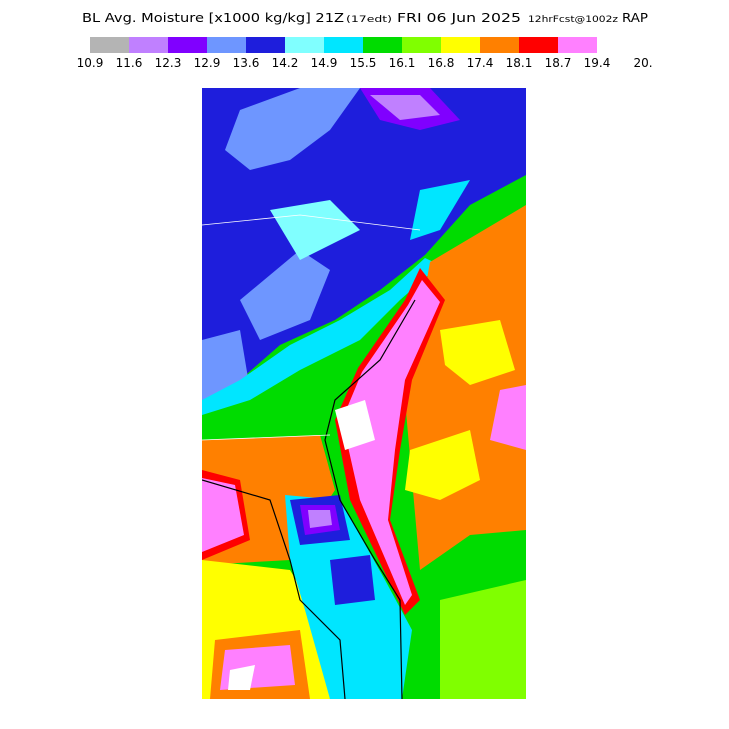  What do you see at coordinates (519, 63) in the screenshot?
I see `legend-label: 18.1` at bounding box center [519, 63].